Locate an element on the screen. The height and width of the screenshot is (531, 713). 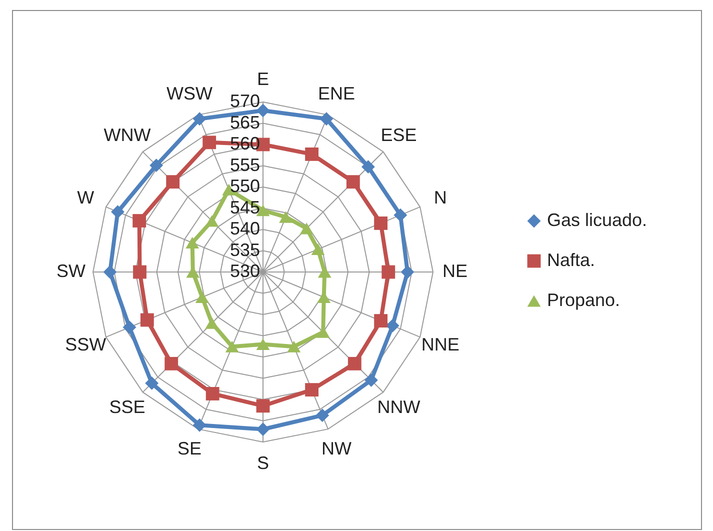
spoke-label: SSE is located at coordinates (127, 406).